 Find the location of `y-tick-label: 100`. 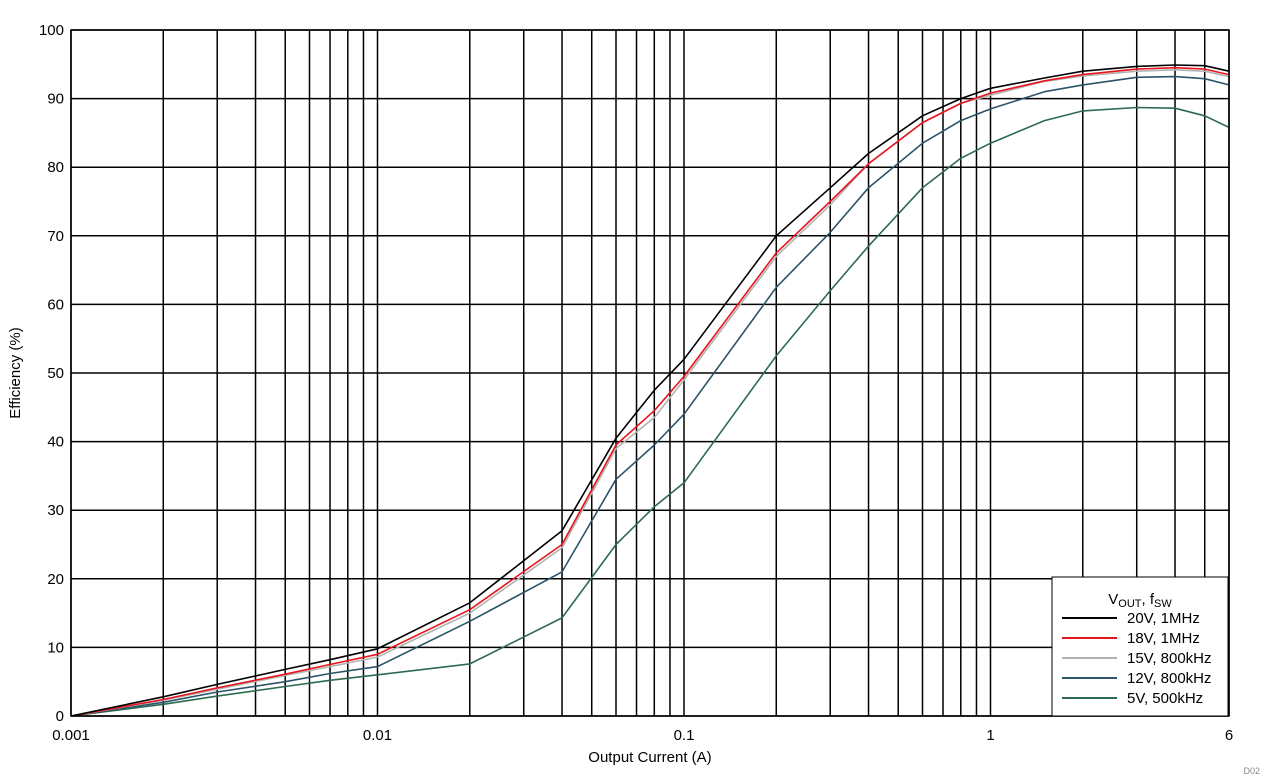

y-tick-label: 100 is located at coordinates (51, 30).